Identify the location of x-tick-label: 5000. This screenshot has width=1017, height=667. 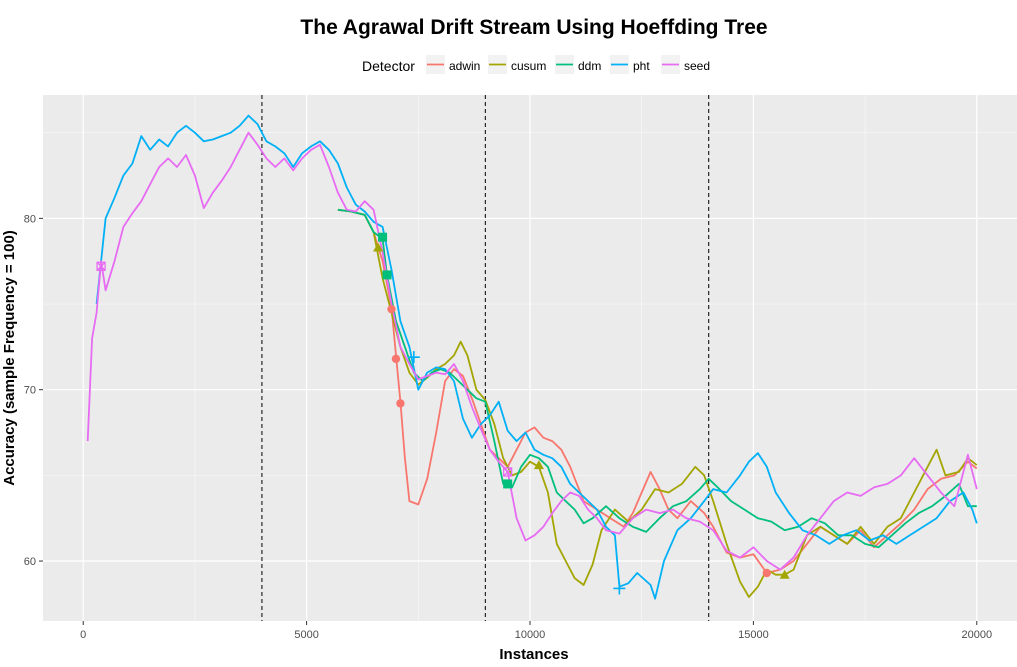
(306, 635).